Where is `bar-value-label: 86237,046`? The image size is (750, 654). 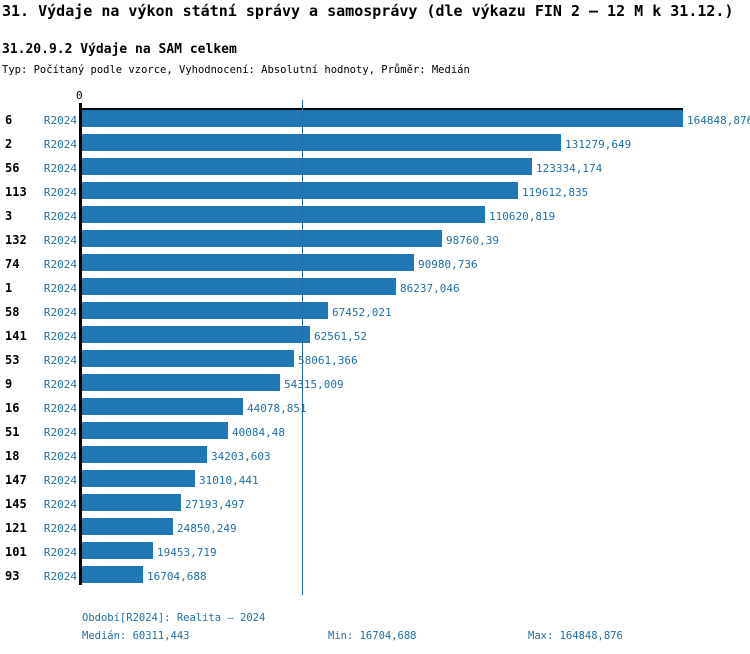
bar-value-label: 86237,046 is located at coordinates (430, 288).